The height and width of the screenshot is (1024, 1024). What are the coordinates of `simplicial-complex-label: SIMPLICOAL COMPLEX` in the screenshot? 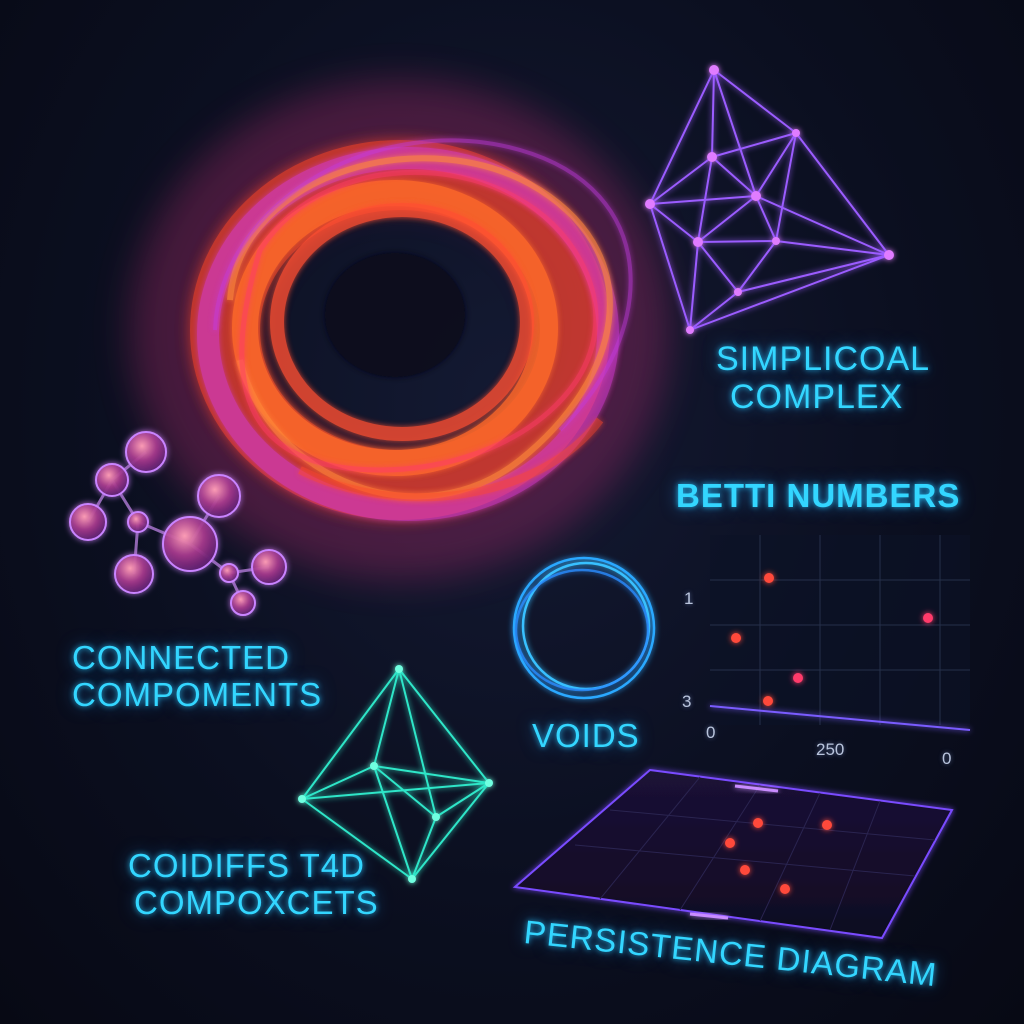 It's located at (823, 378).